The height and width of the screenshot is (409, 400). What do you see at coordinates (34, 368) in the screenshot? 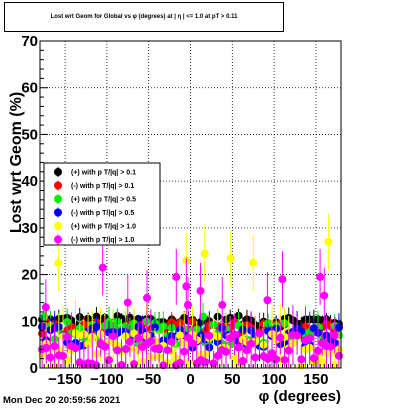
I see `y-tick-label: 0` at bounding box center [34, 368].